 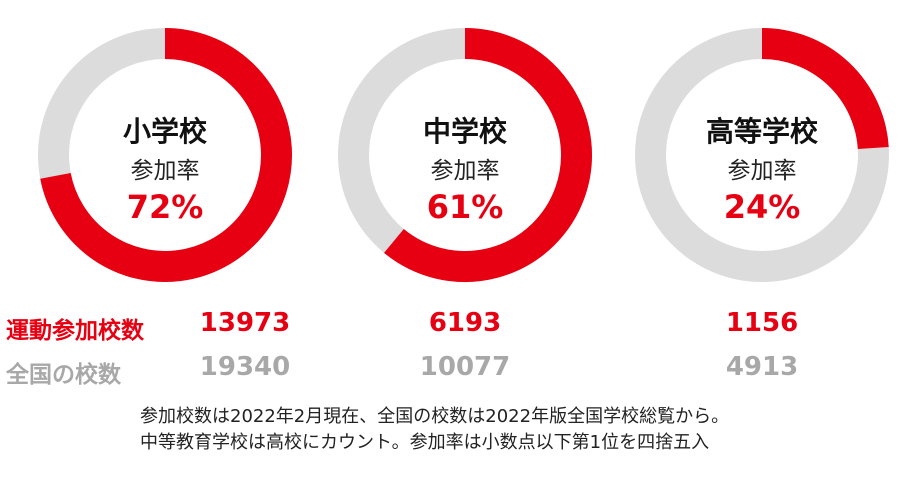 What do you see at coordinates (165, 207) in the screenshot?
I see `elementary-rate-value: 72%` at bounding box center [165, 207].